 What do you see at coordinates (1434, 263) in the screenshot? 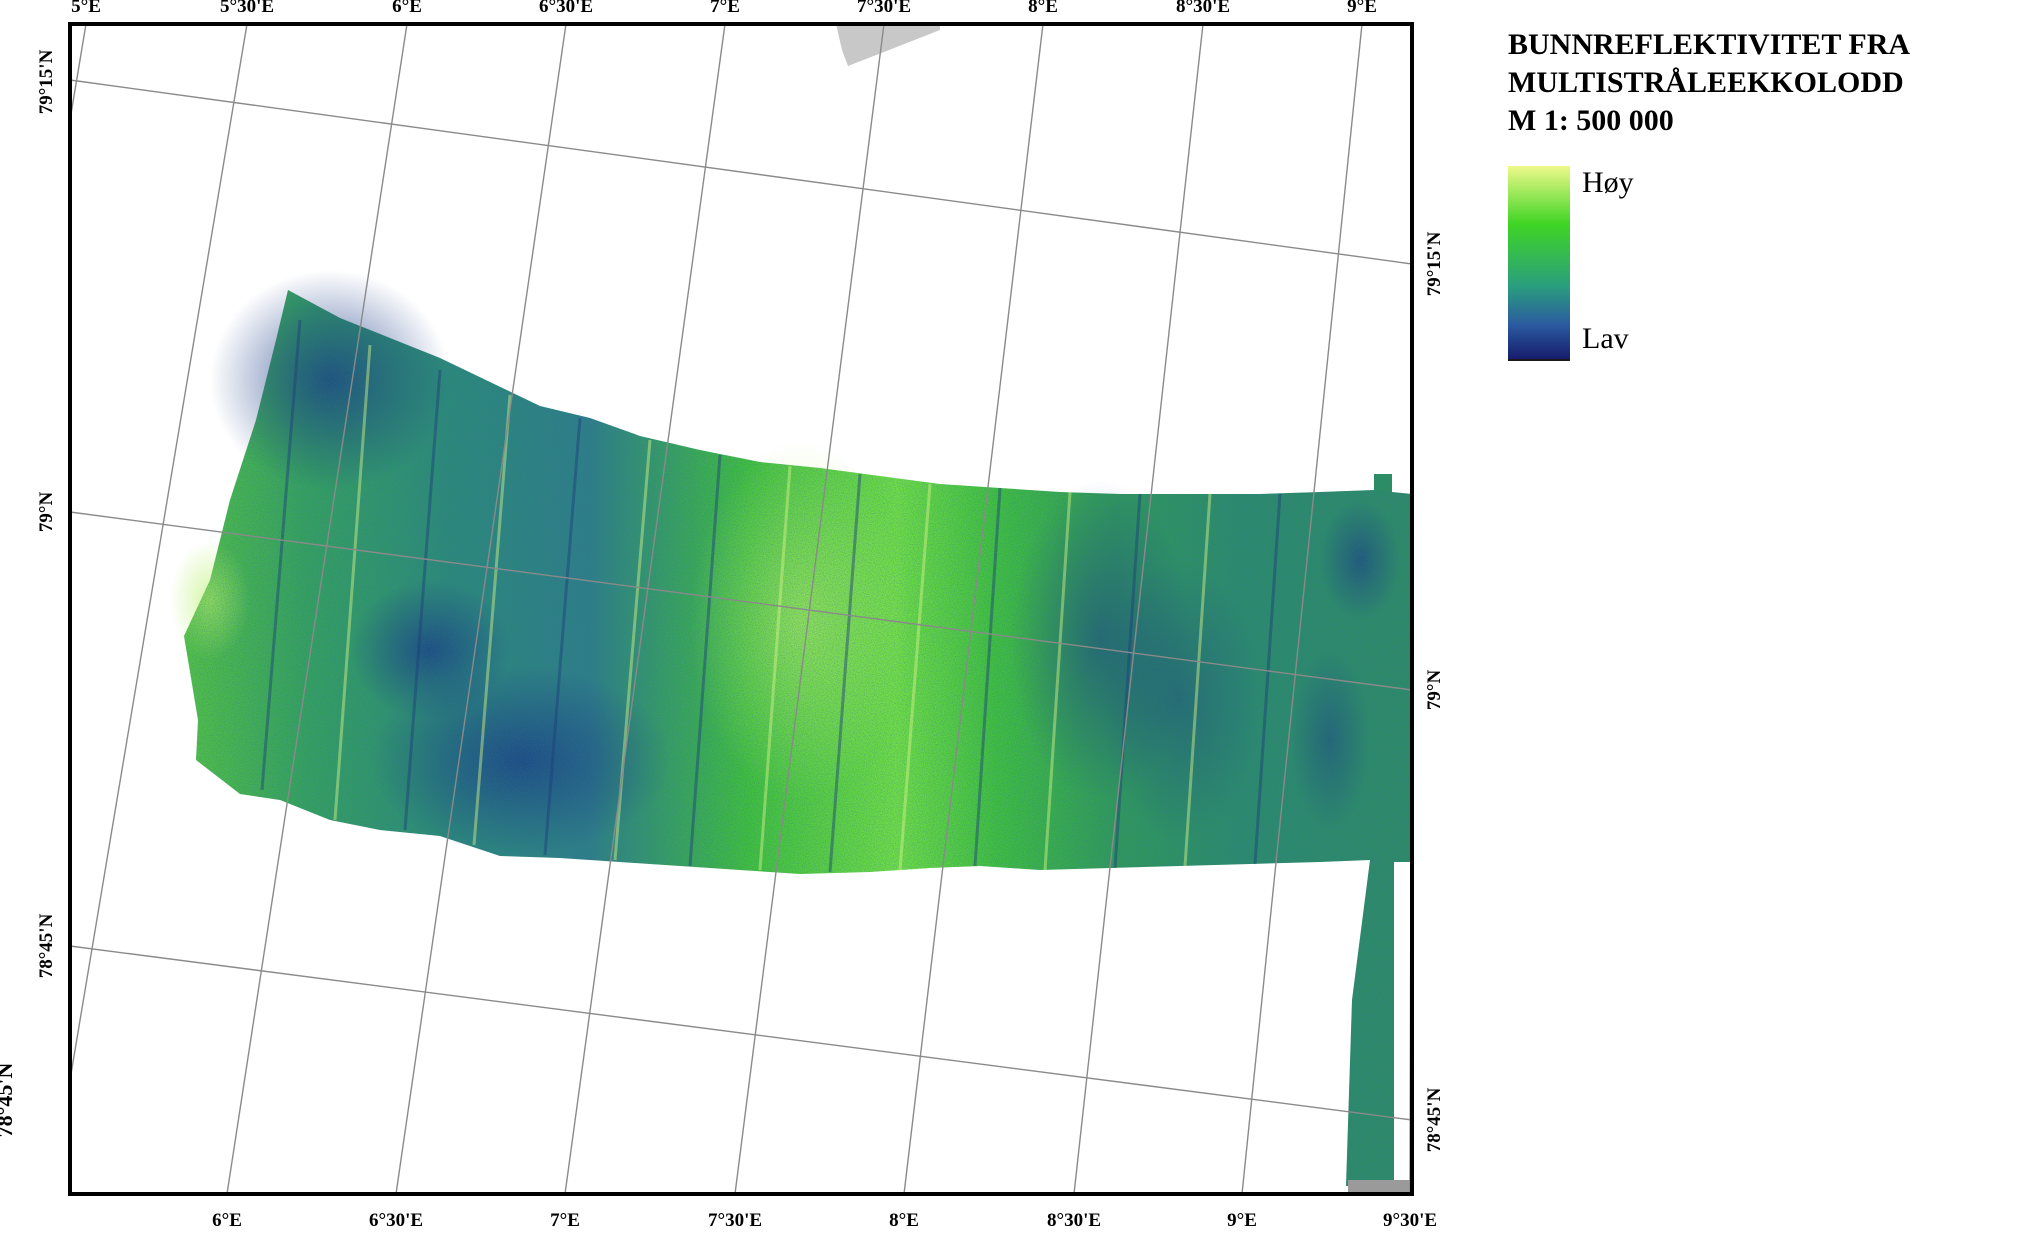
I see `tick-right-79-15n: 79°15'N` at bounding box center [1434, 263].